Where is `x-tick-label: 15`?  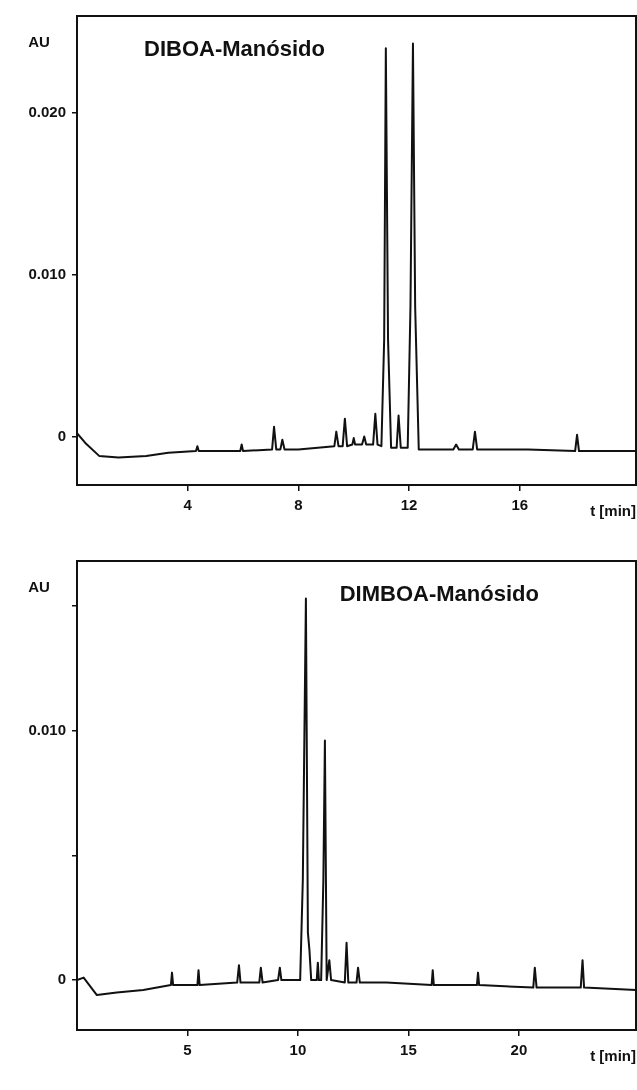
x-tick-label: 15 is located at coordinates (408, 1050).